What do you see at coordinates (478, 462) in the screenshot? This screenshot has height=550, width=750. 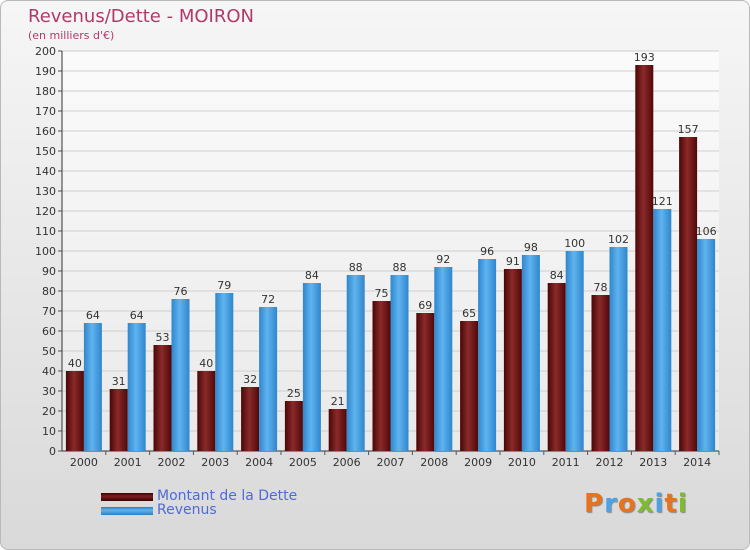 I see `x-tick-label: 2009` at bounding box center [478, 462].